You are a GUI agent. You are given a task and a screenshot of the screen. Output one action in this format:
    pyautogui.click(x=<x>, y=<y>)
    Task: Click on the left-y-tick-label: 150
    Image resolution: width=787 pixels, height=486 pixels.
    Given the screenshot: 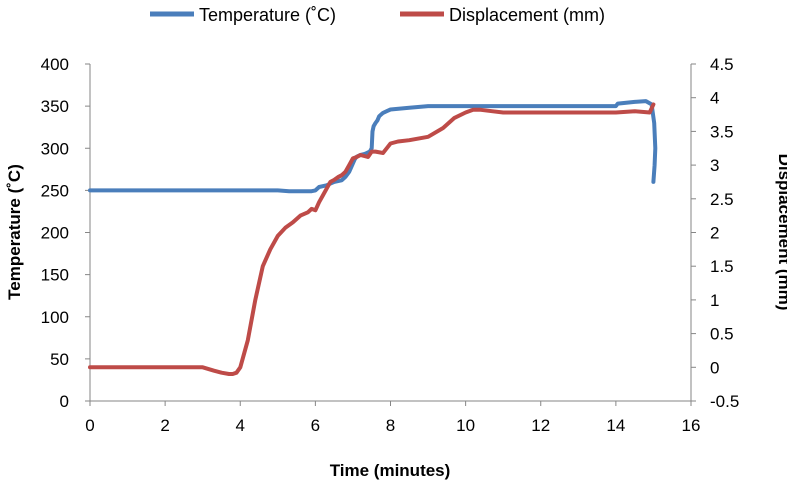 What is the action you would take?
    pyautogui.click(x=55, y=275)
    